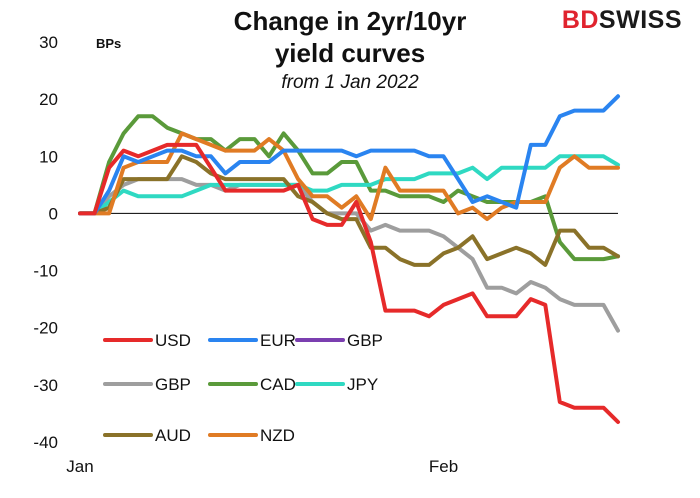 Image resolution: width=700 pixels, height=498 pixels. I want to click on brand-logo: BDSWISS, so click(622, 20).